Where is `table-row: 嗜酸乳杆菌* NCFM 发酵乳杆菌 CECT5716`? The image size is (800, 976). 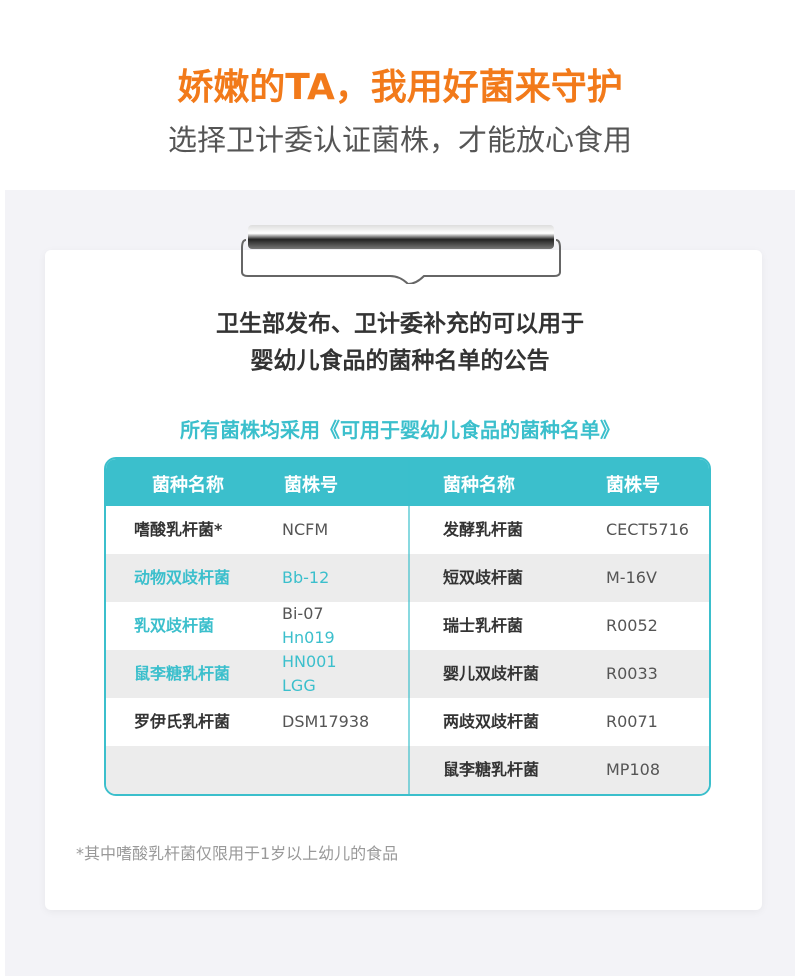
table-row: 嗜酸乳杆菌* NCFM 发酵乳杆菌 CECT5716 is located at coordinates (407, 530).